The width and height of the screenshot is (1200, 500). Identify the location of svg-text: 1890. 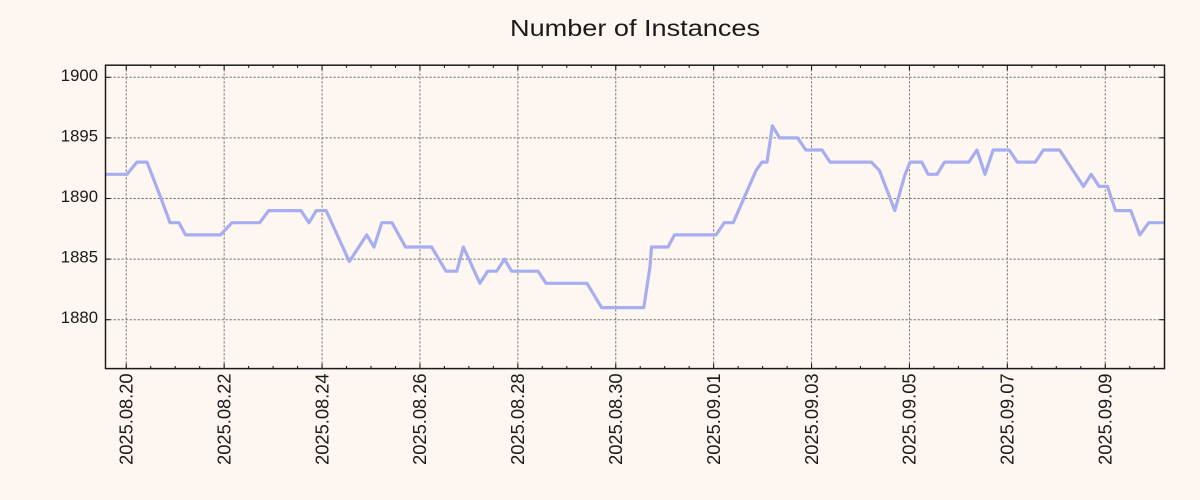
(79, 196).